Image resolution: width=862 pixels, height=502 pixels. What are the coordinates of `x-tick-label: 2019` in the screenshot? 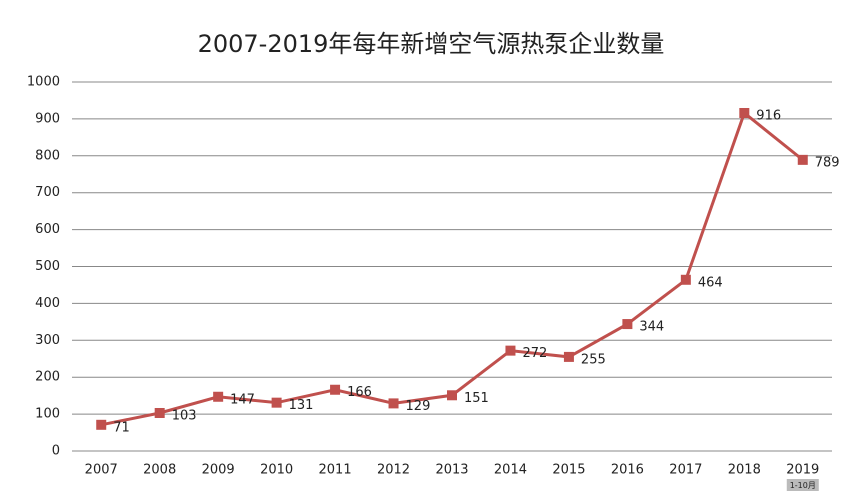 It's located at (802, 470).